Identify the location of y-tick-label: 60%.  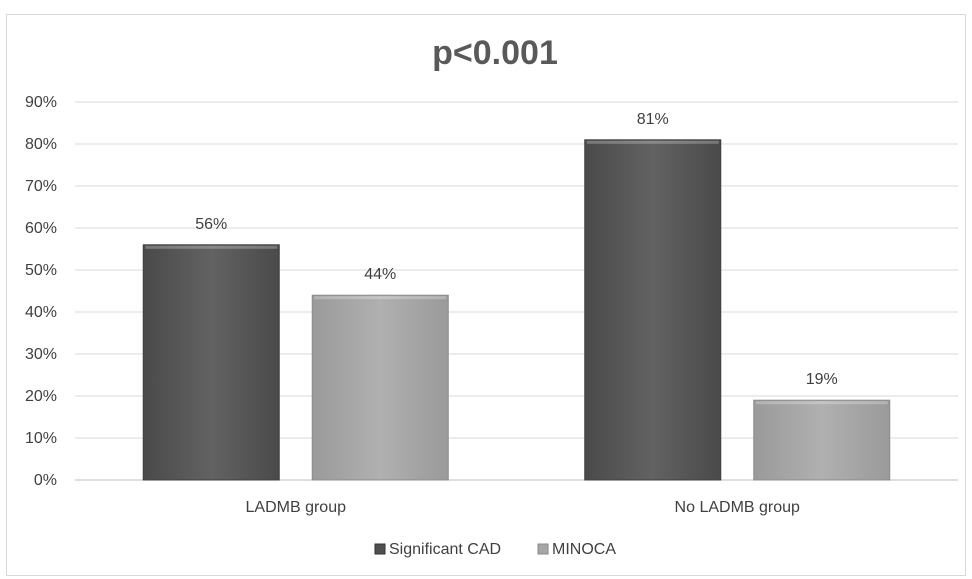
(41, 228).